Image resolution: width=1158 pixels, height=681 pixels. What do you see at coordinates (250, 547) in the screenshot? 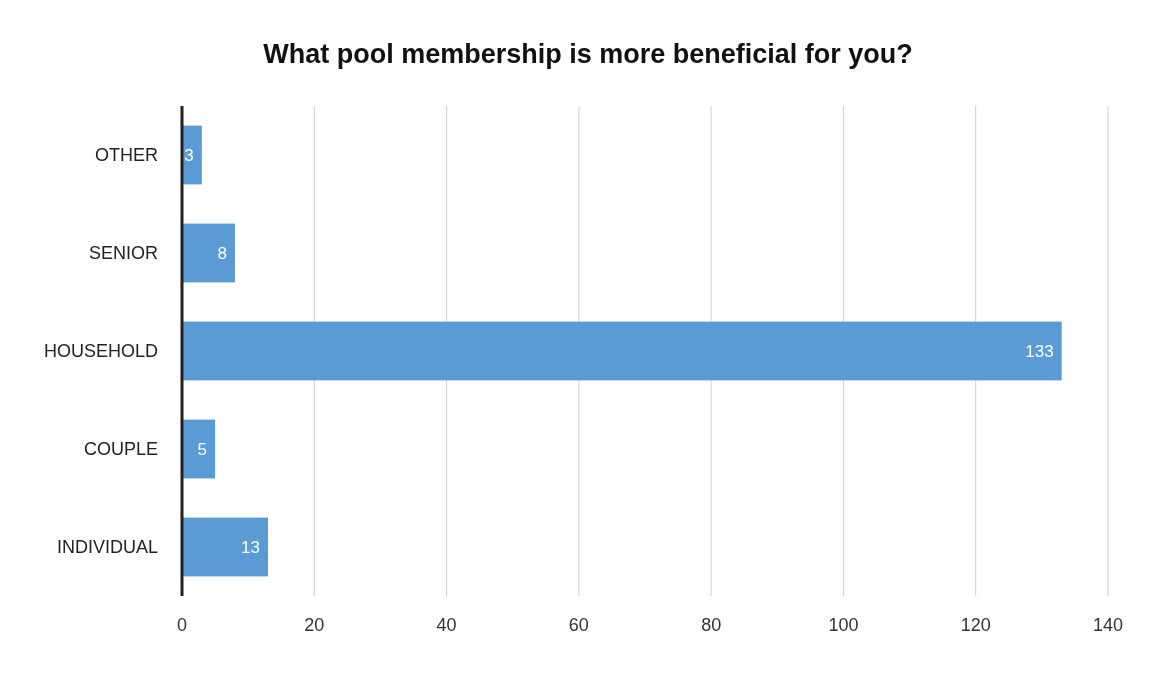
I see `data-label: 13` at bounding box center [250, 547].